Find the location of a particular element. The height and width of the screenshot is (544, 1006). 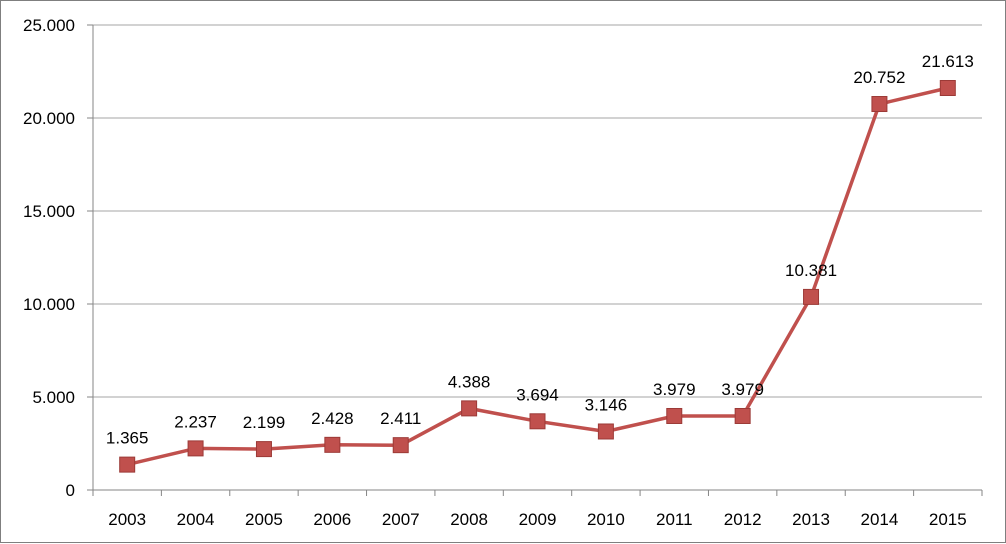

x-tick-label: 2011 is located at coordinates (674, 519).